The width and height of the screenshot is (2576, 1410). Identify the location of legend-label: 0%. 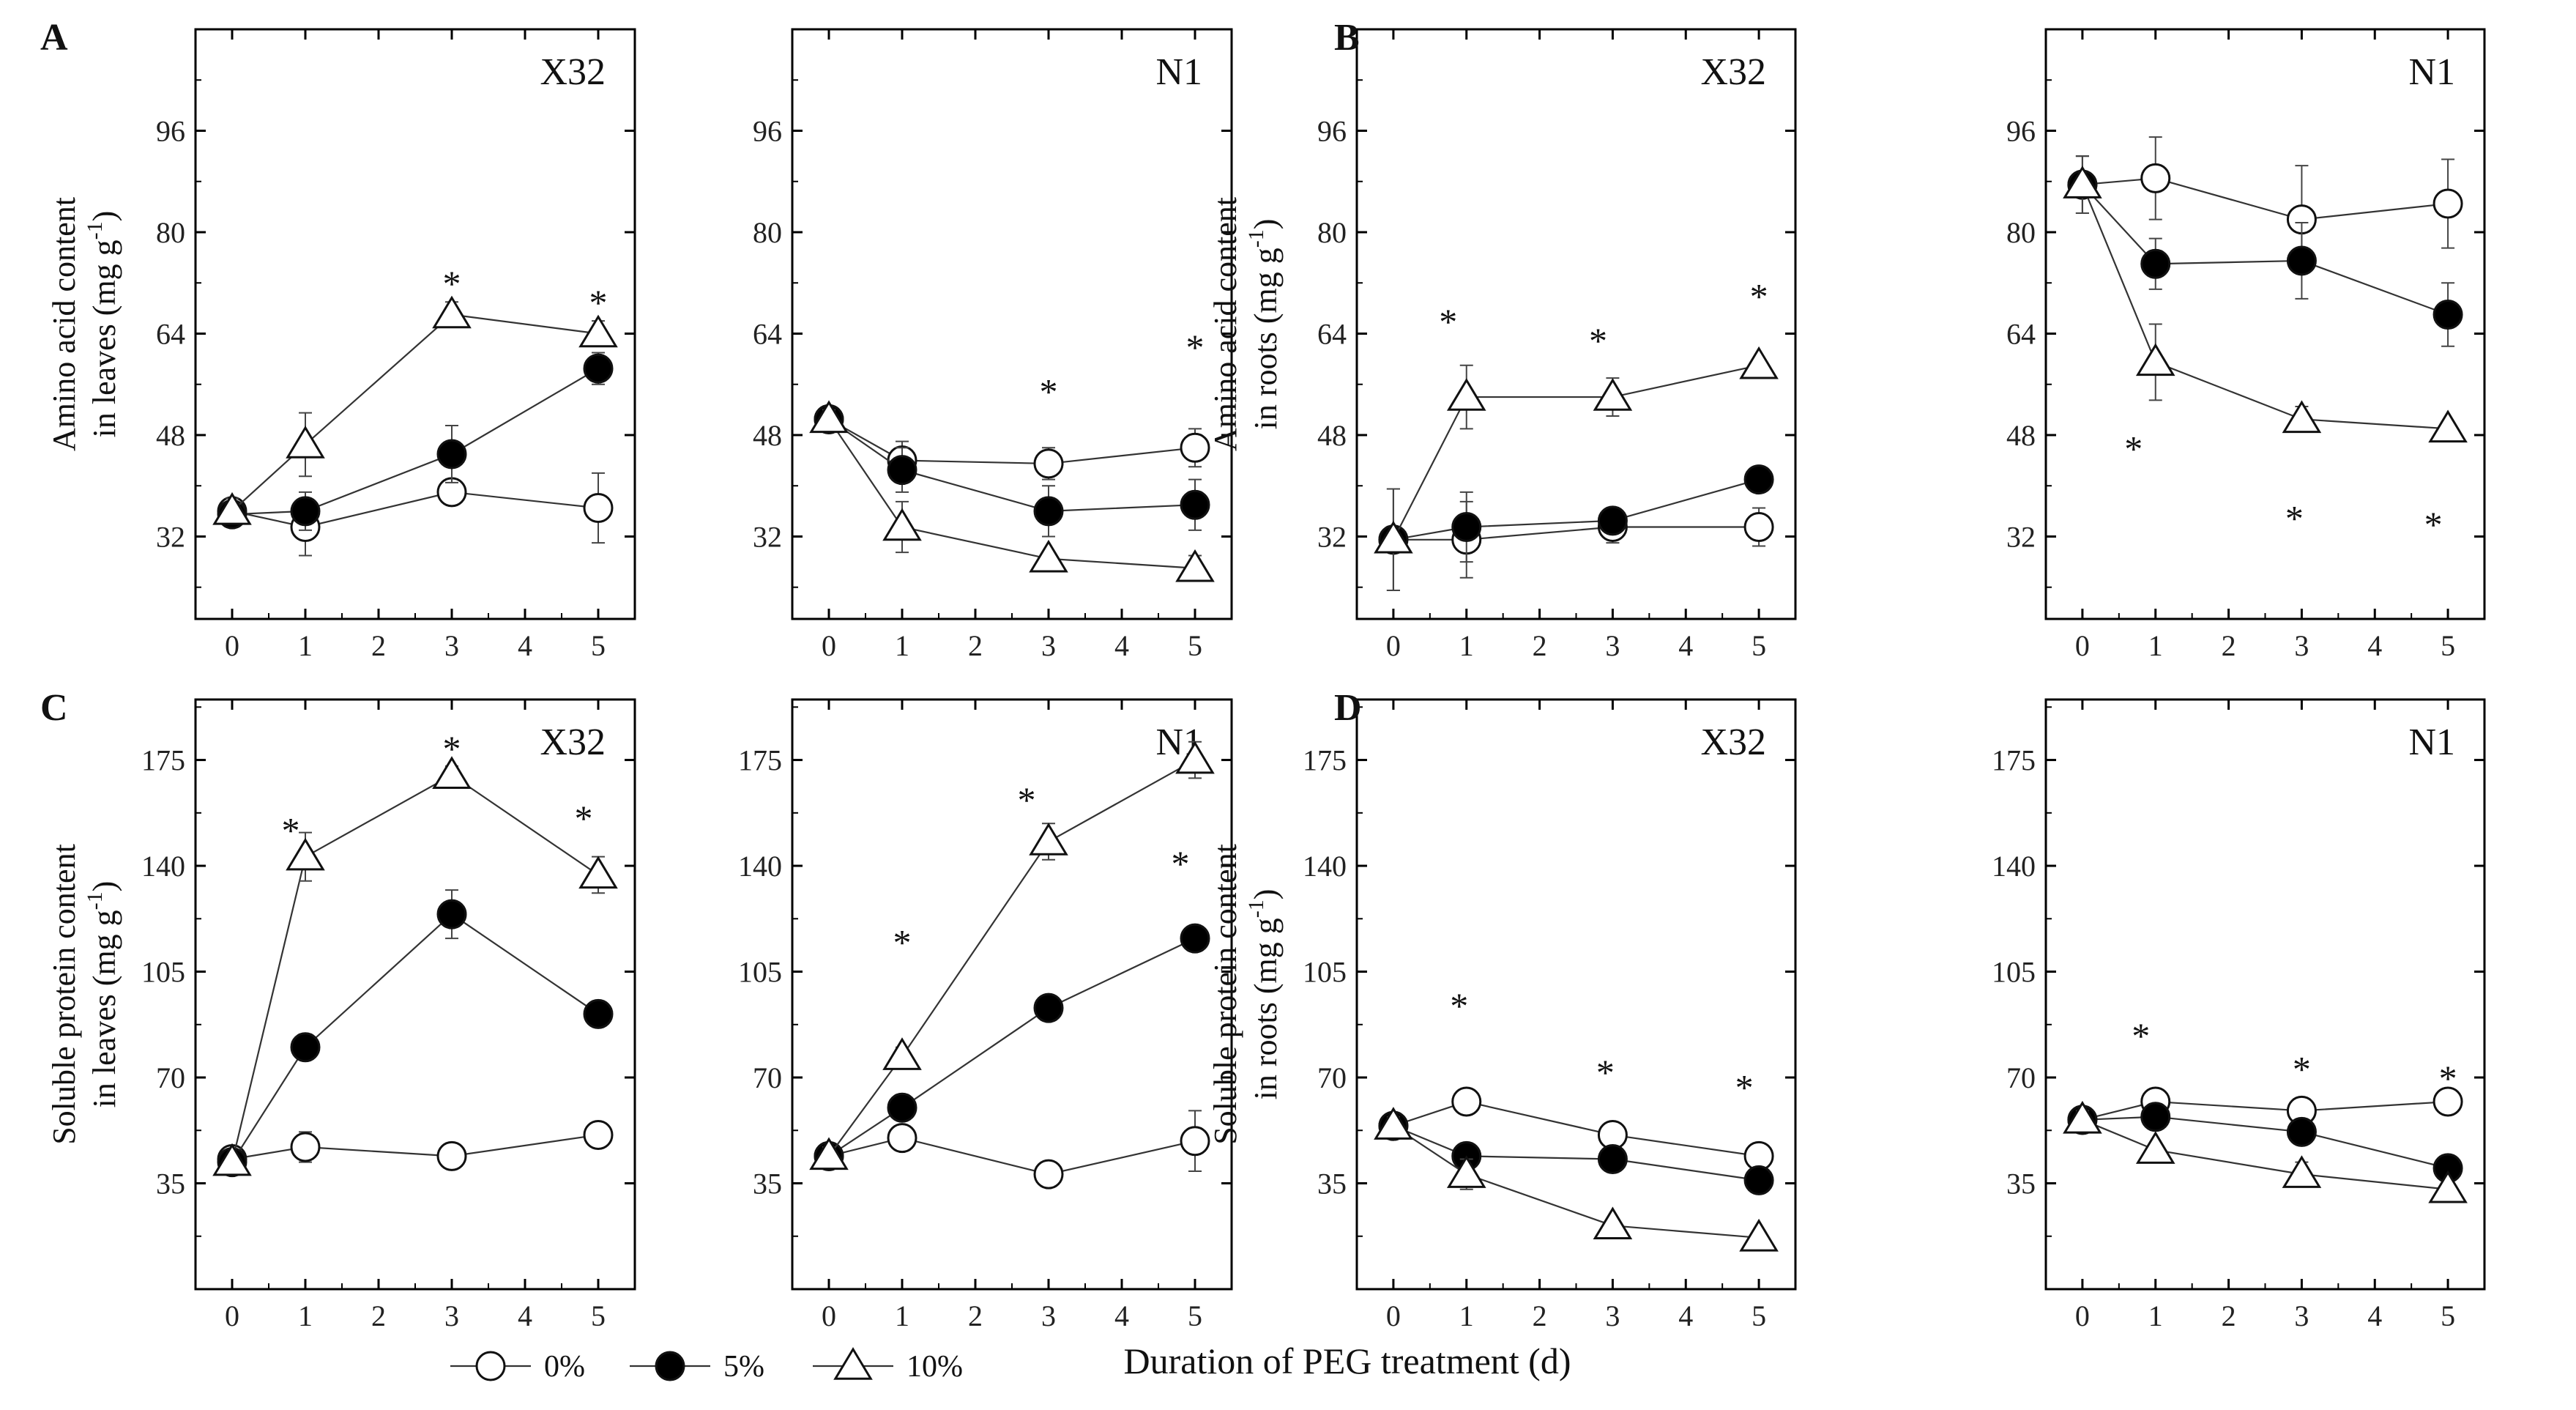
(564, 1367).